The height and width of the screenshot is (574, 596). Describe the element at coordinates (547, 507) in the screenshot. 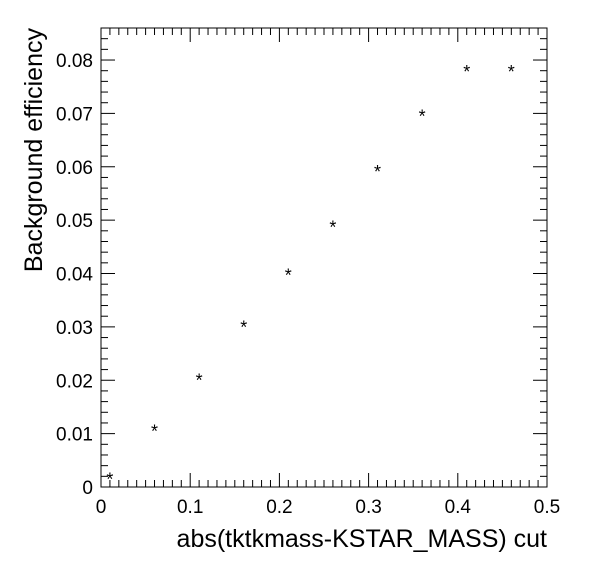

I see `x-tick-label: 0.5` at that location.